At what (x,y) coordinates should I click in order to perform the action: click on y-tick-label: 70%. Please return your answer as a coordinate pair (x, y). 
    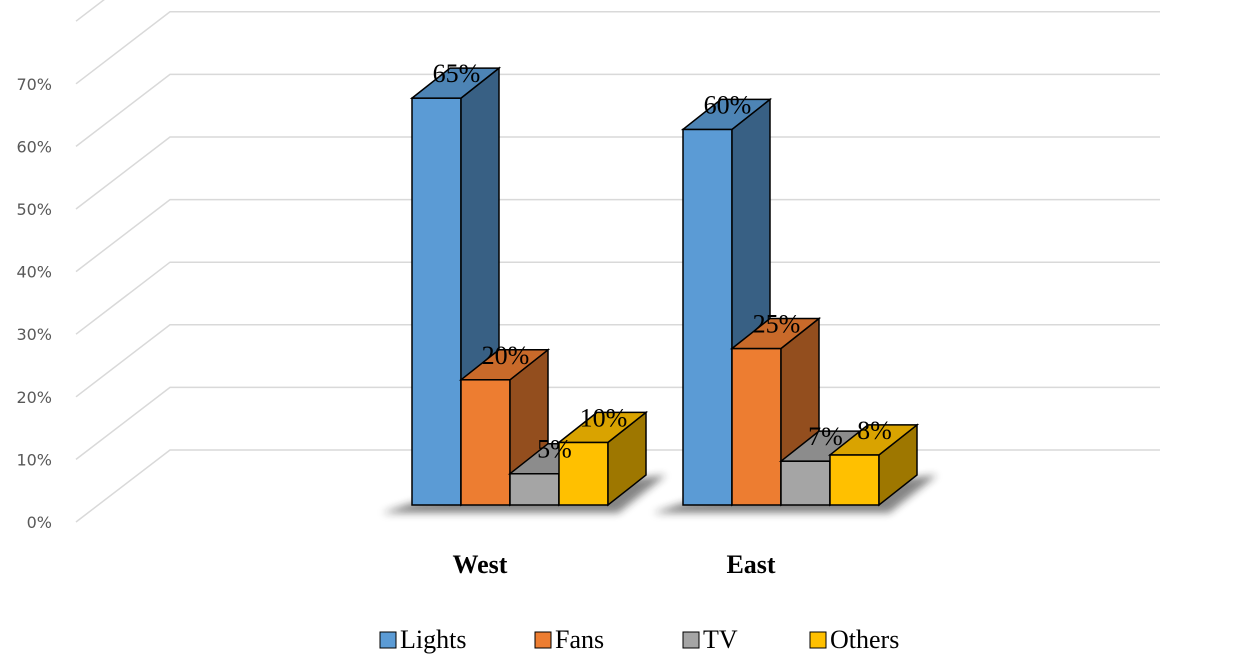
    Looking at the image, I should click on (34, 84).